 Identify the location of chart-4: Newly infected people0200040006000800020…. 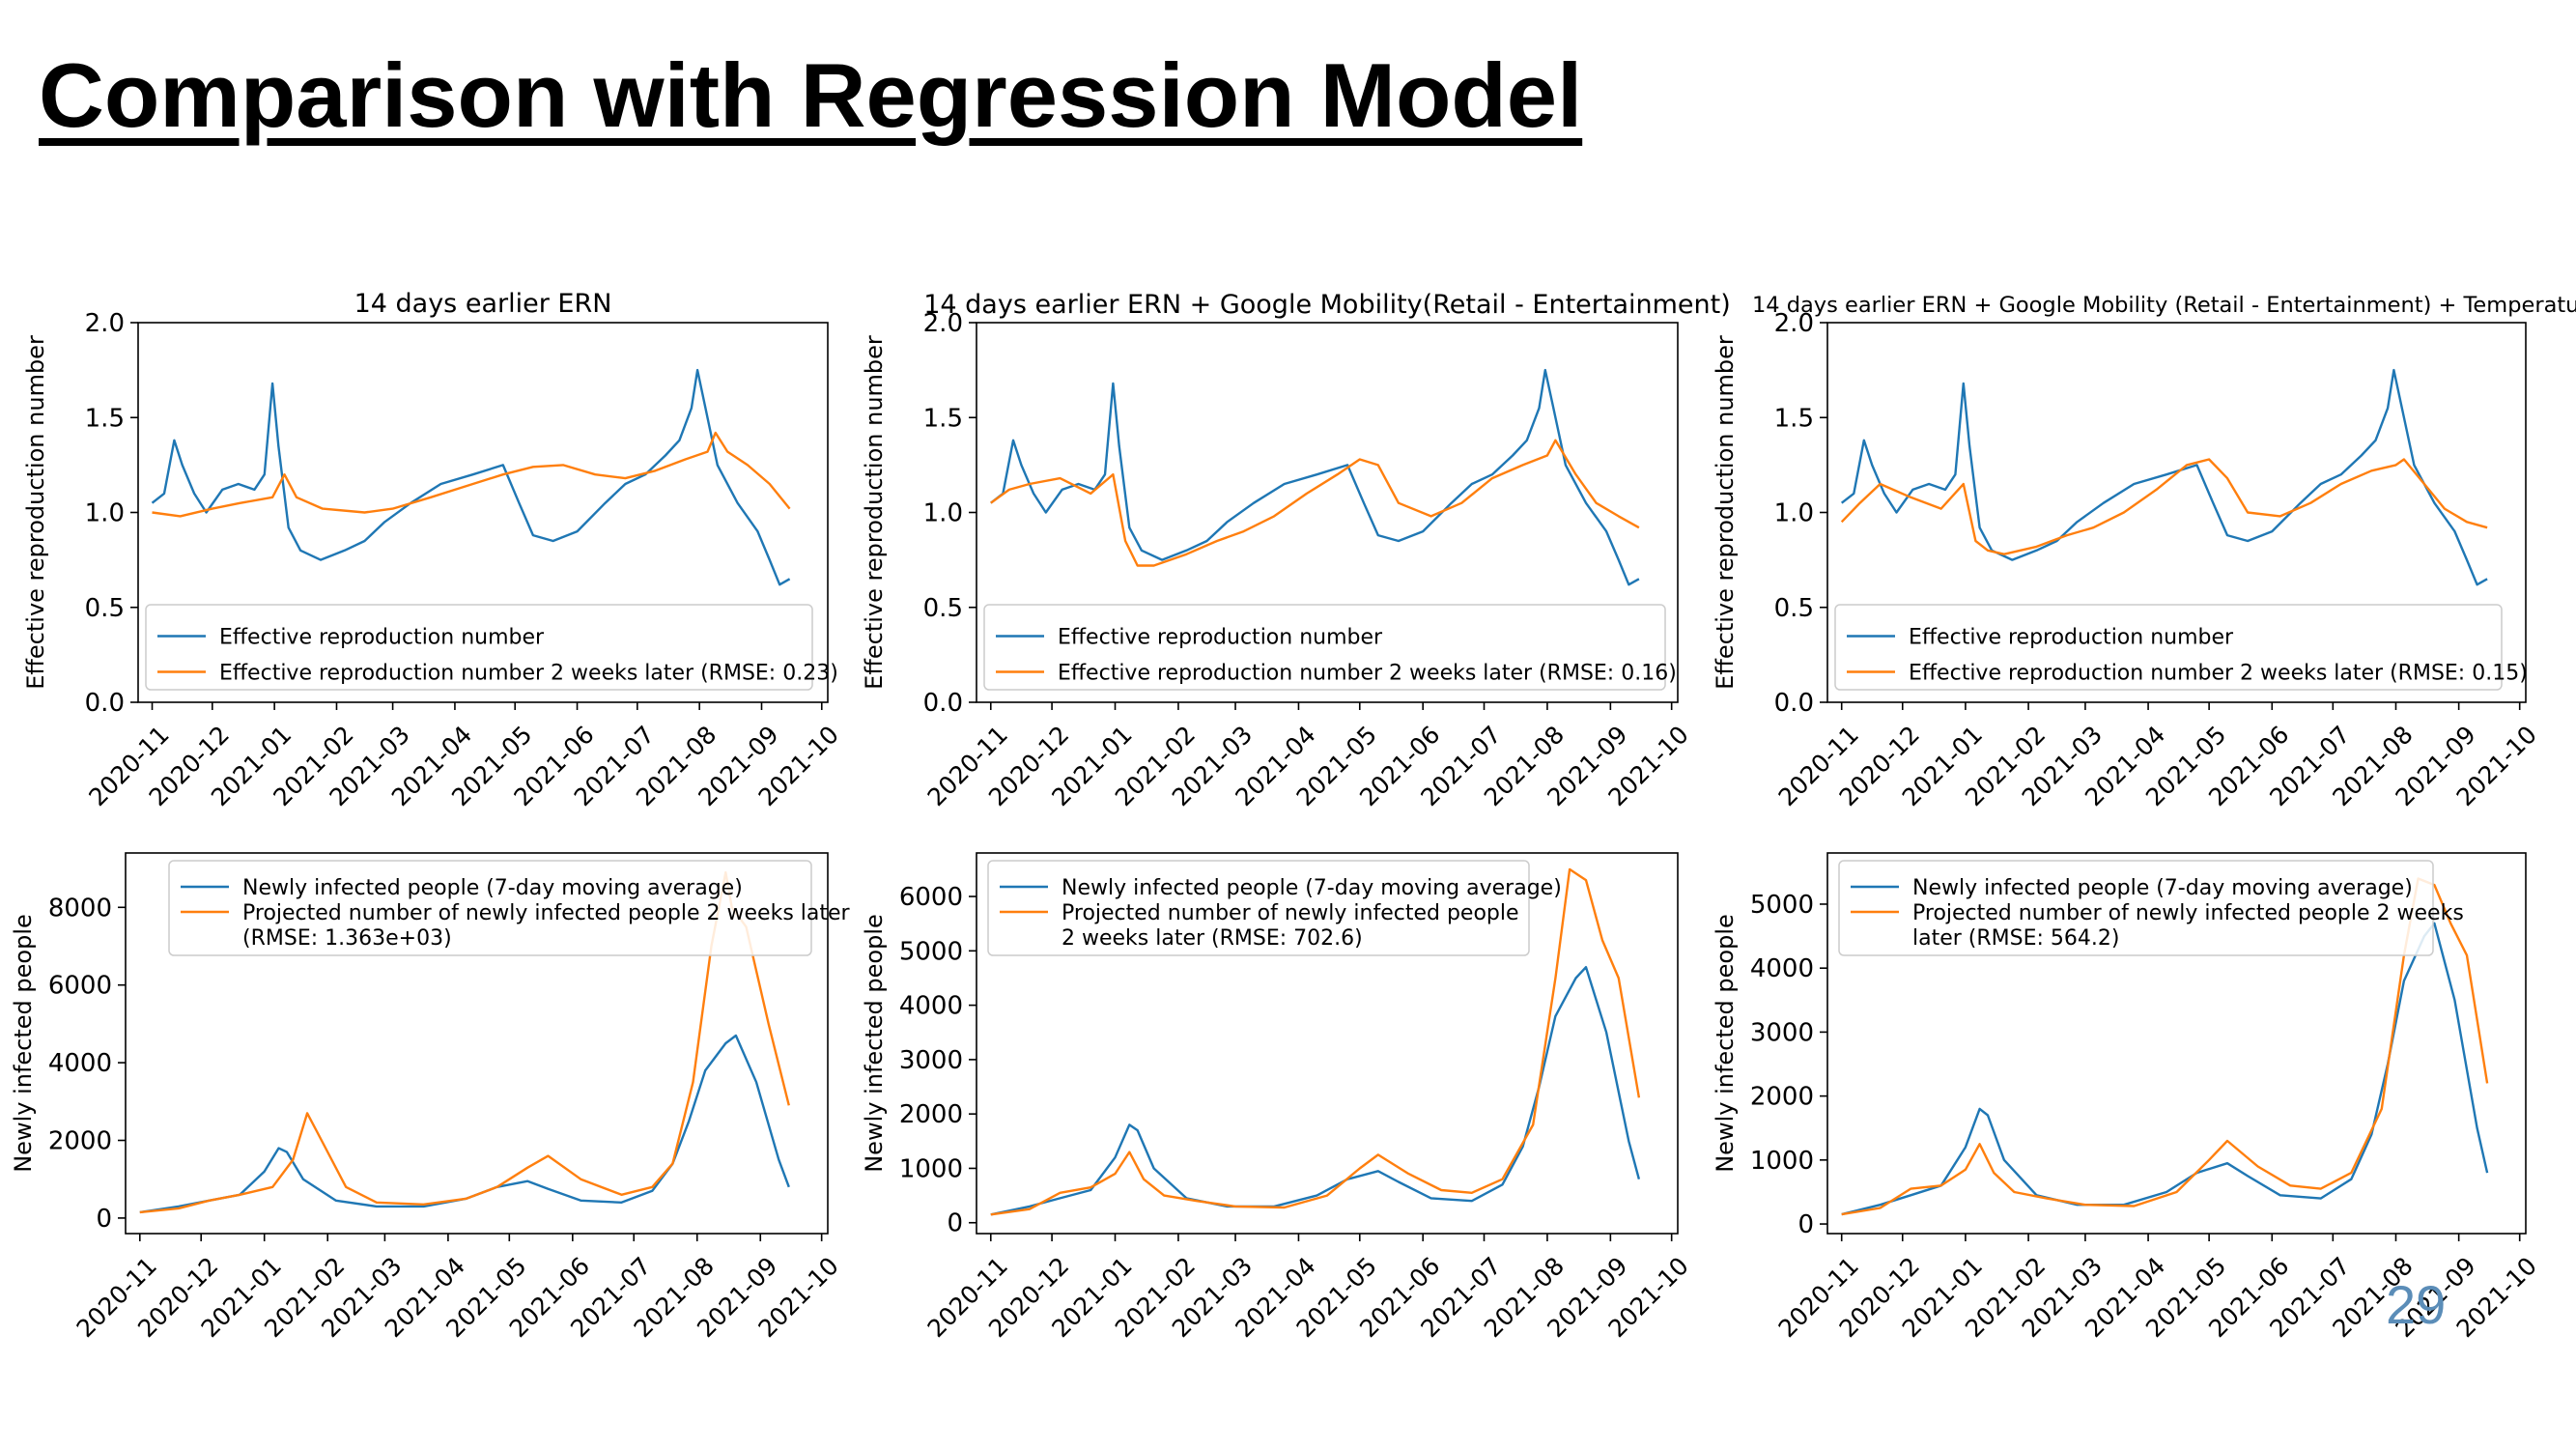
(430, 1097).